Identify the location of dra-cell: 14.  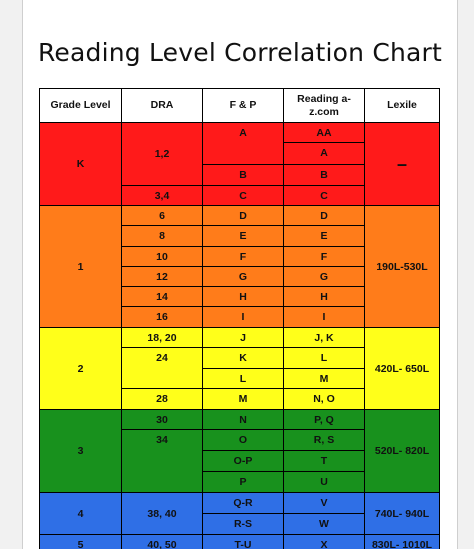
(162, 296).